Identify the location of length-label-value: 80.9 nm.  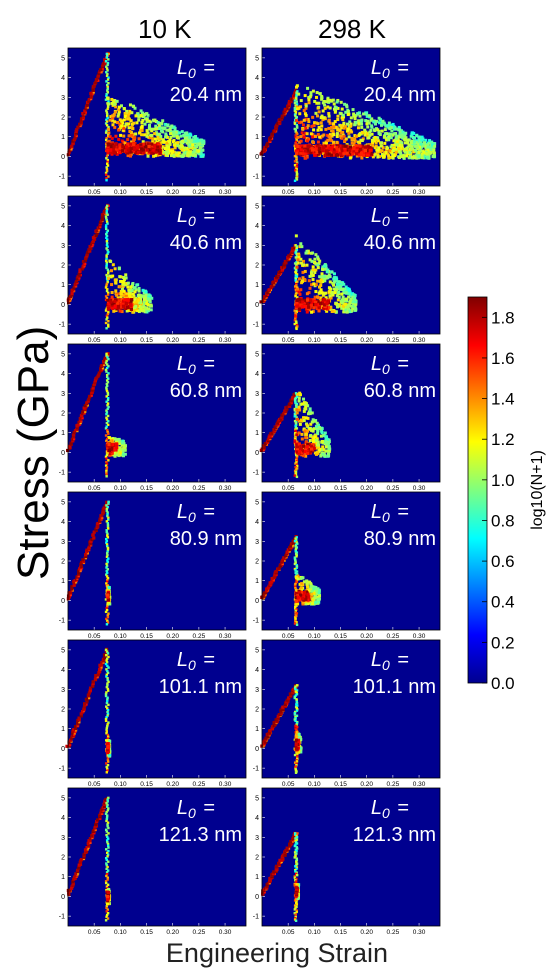
(206, 539).